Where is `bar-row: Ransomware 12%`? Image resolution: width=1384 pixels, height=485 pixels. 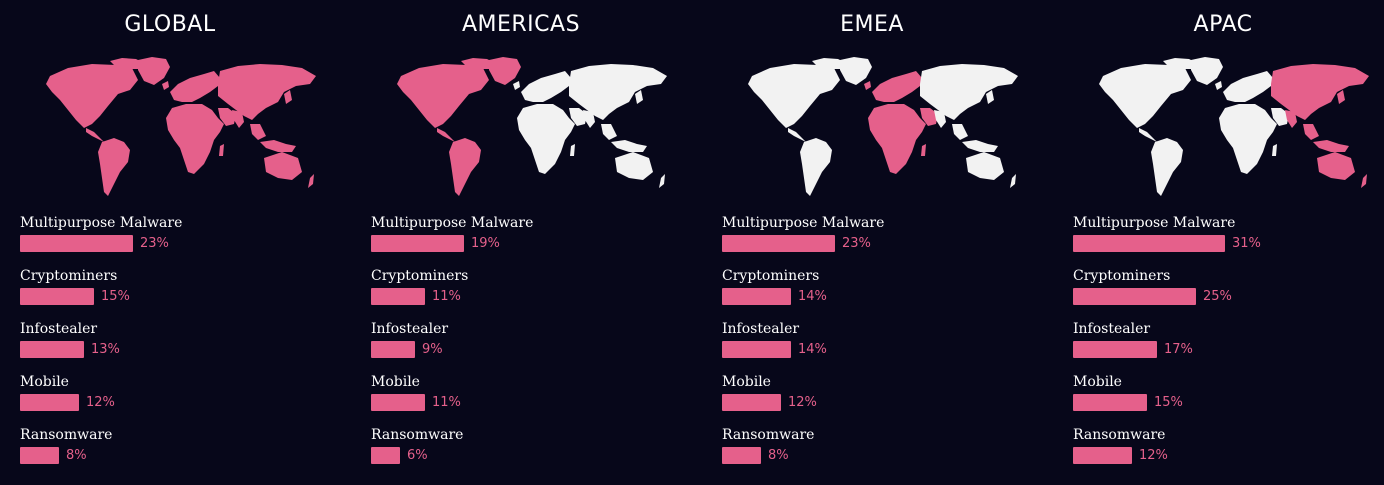
bar-row: Ransomware 12% is located at coordinates (1228, 452).